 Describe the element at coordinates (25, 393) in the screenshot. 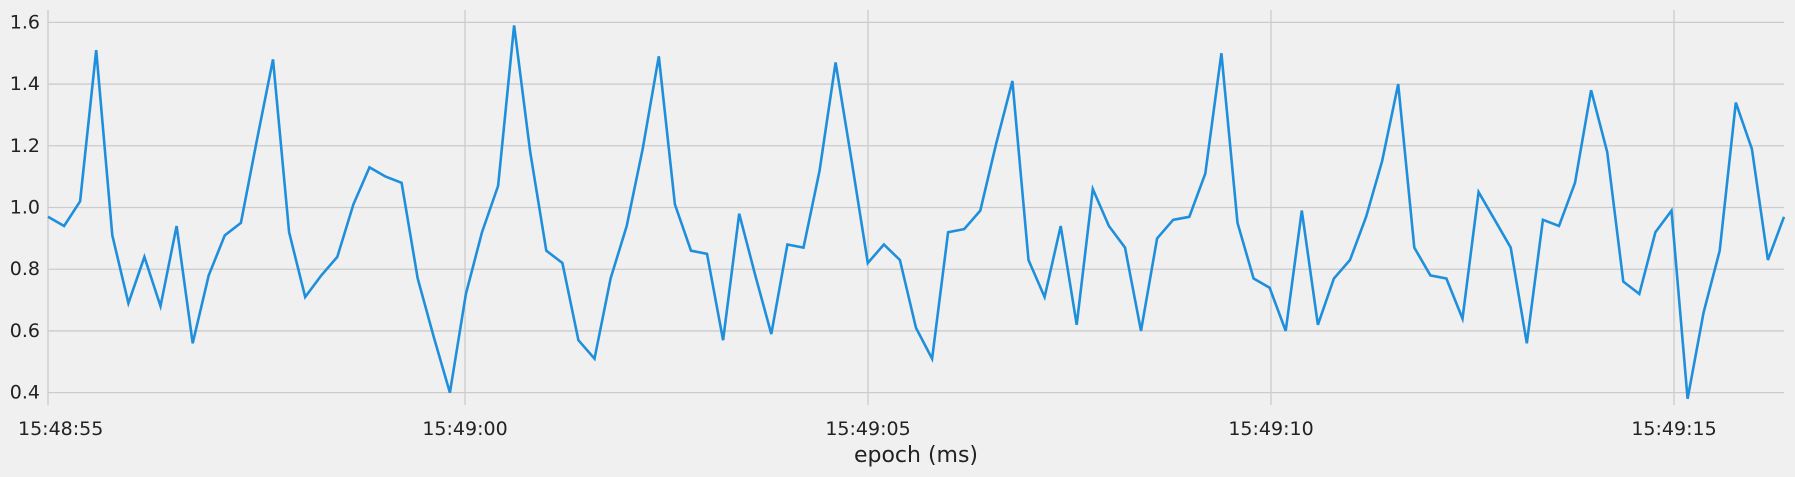

I see `y-tick-label: 0.4` at that location.